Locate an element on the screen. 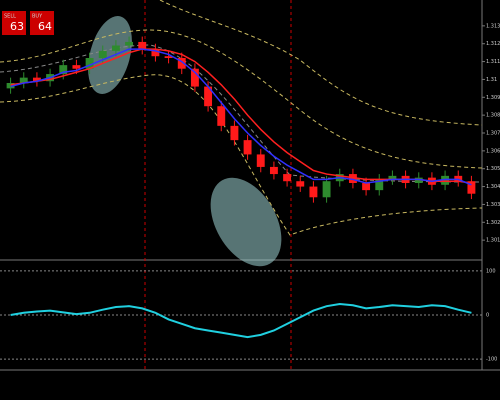 The image size is (500, 400). y-tick-label: 1.303 is located at coordinates (493, 205).